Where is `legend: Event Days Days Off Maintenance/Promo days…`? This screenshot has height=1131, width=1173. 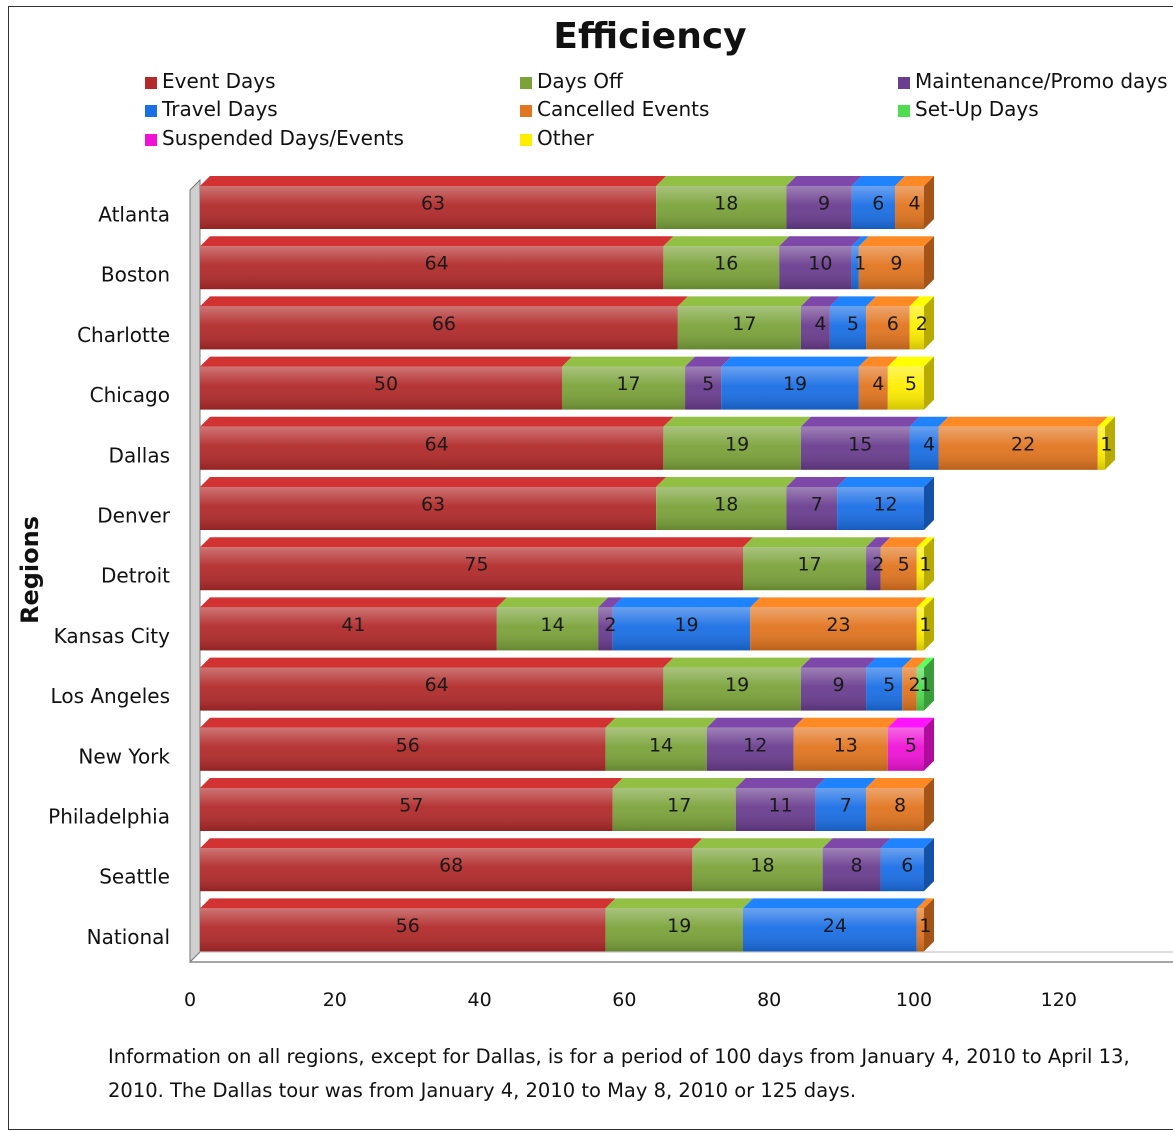
legend: Event Days Days Off Maintenance/Promo days… is located at coordinates (656, 109).